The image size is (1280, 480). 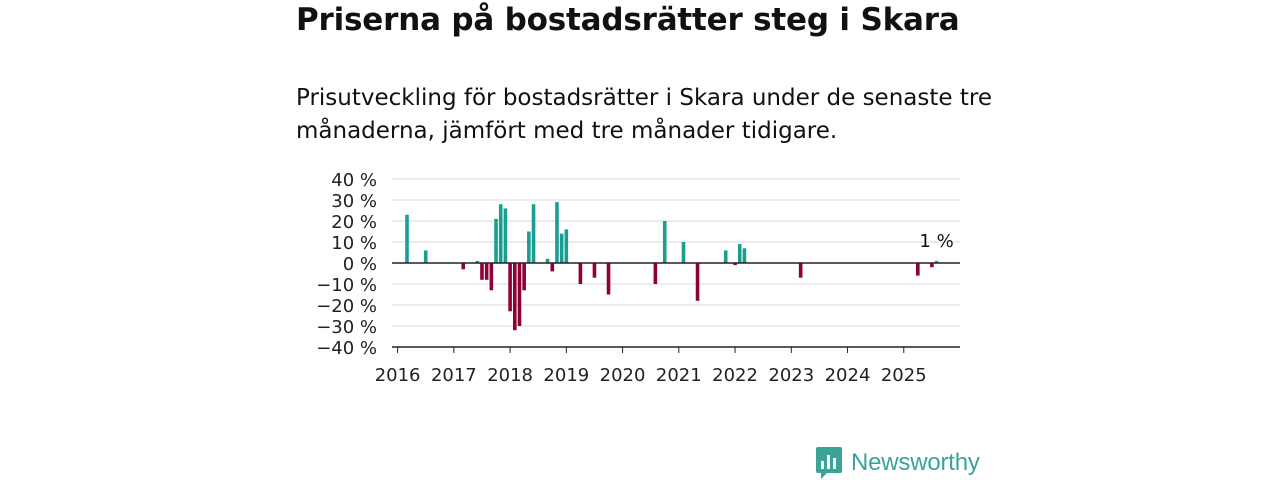 I want to click on last-value-label: 1 %, so click(x=936, y=241).